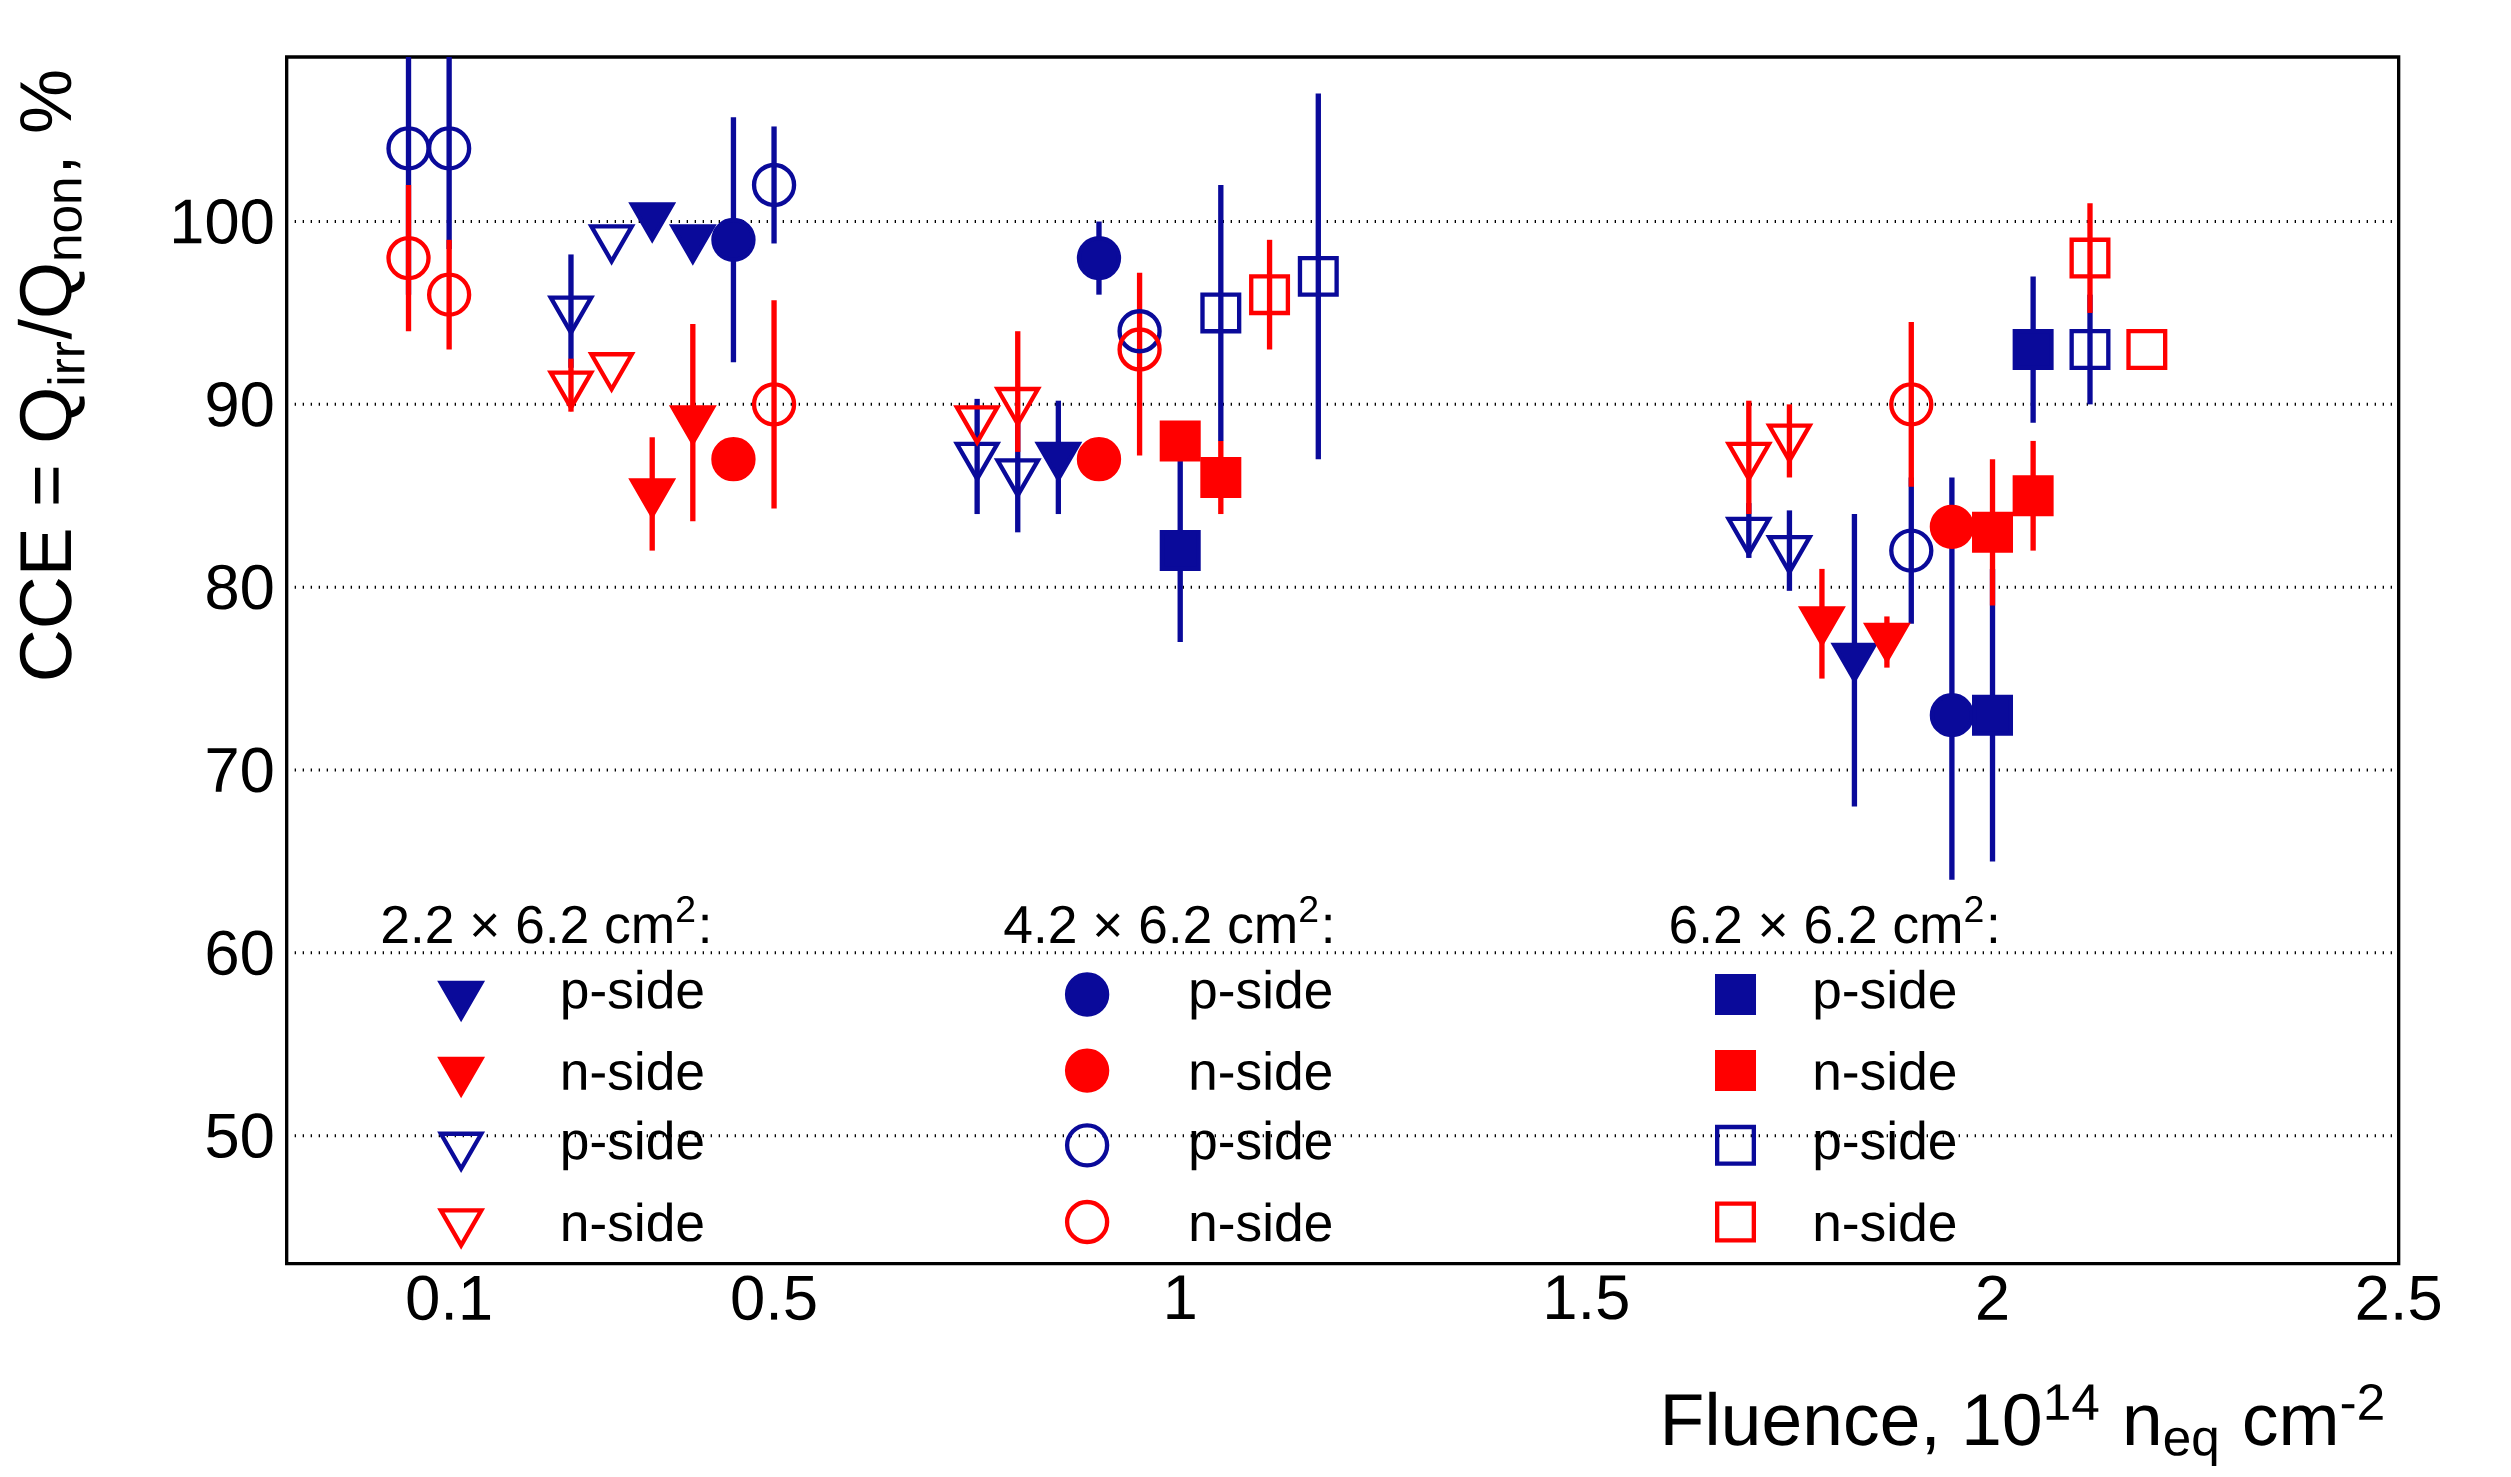  I want to click on y-tick-label: 50, so click(239, 1136).